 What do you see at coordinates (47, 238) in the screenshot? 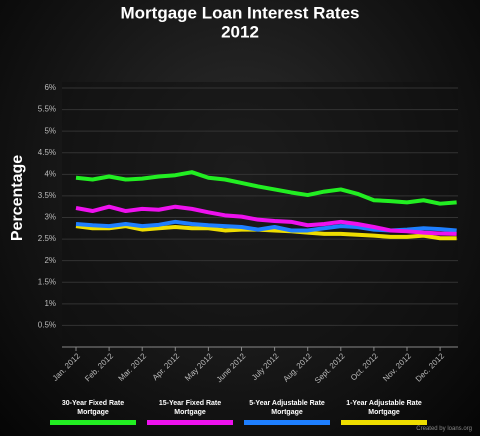
I see `y-tick-label: 2.5%` at bounding box center [47, 238].